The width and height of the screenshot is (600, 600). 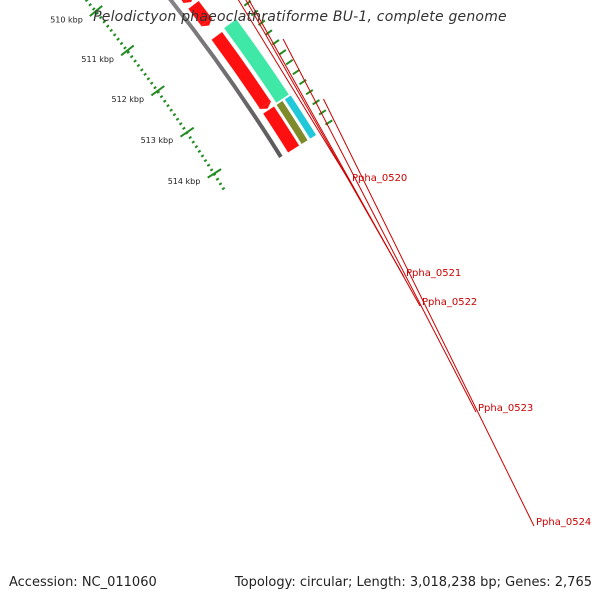 I want to click on kbp-label: 510 kbp, so click(x=66, y=20).